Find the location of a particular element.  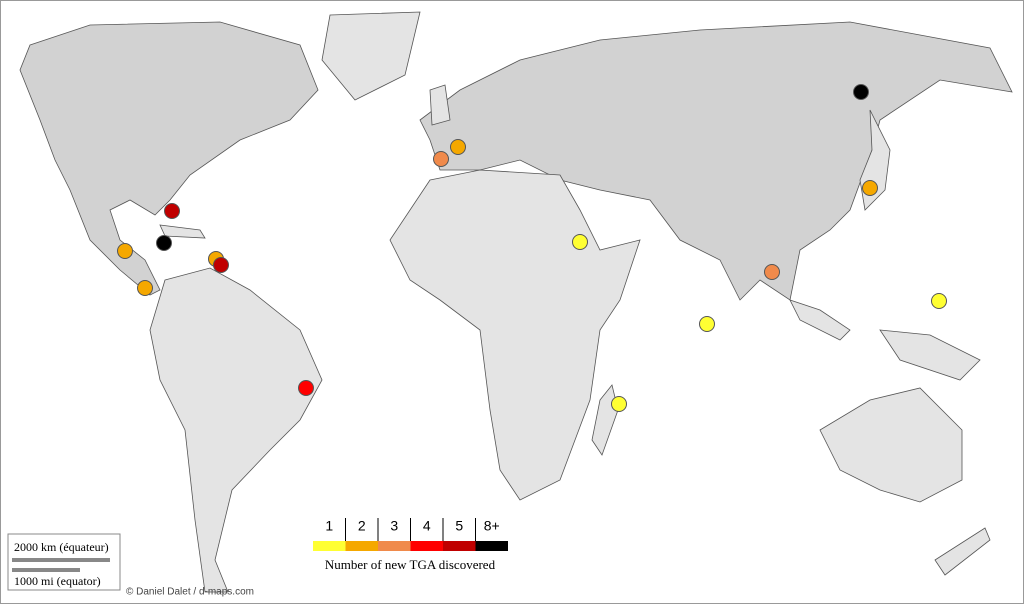

legend-label: 1 is located at coordinates (329, 526).